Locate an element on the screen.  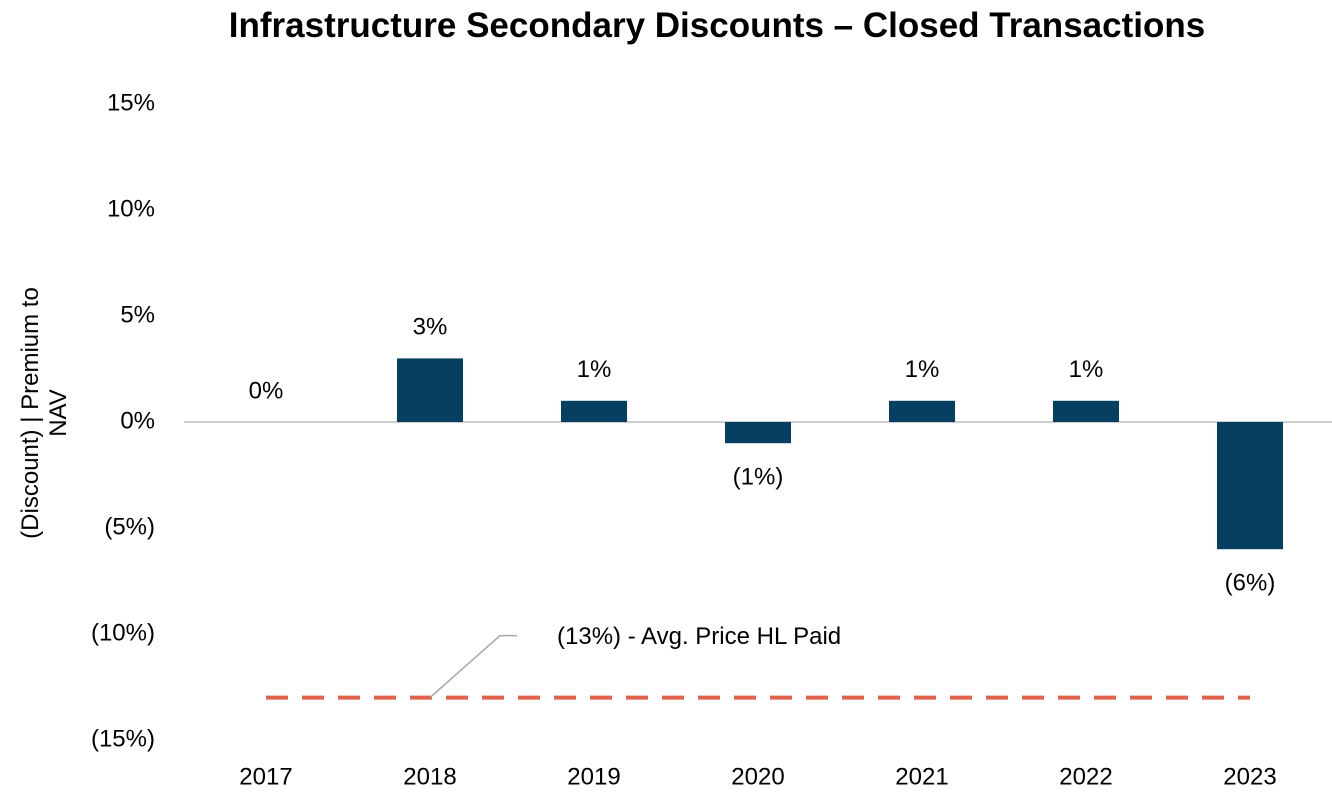
x-tick-label: 2023 is located at coordinates (1249, 776).